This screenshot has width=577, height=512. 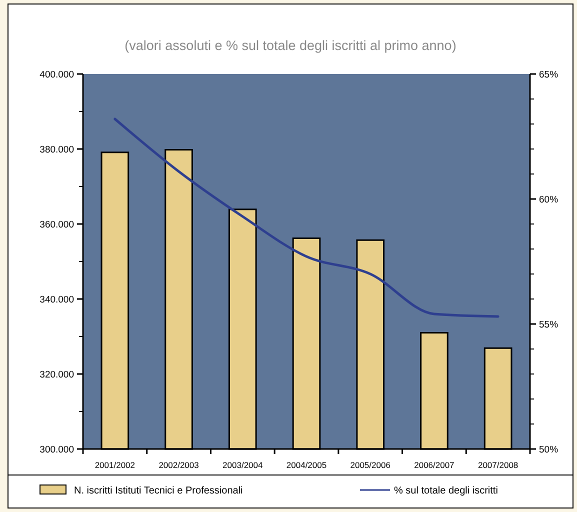 I want to click on y2-tick-label: 65%, so click(x=549, y=74).